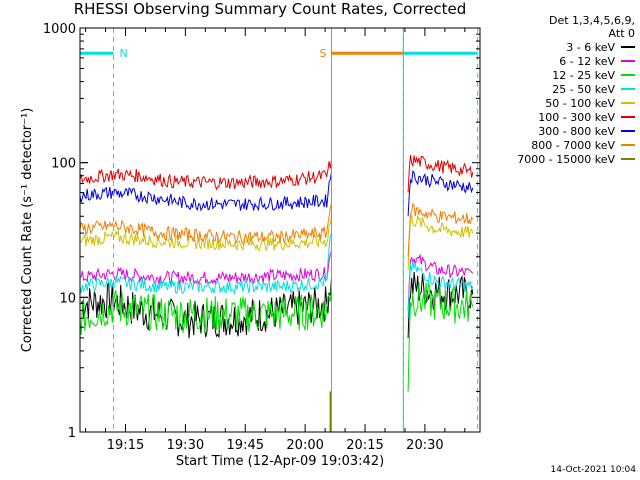 This screenshot has height=480, width=640. What do you see at coordinates (424, 445) in the screenshot?
I see `x-tick-label: 20:30` at bounding box center [424, 445].